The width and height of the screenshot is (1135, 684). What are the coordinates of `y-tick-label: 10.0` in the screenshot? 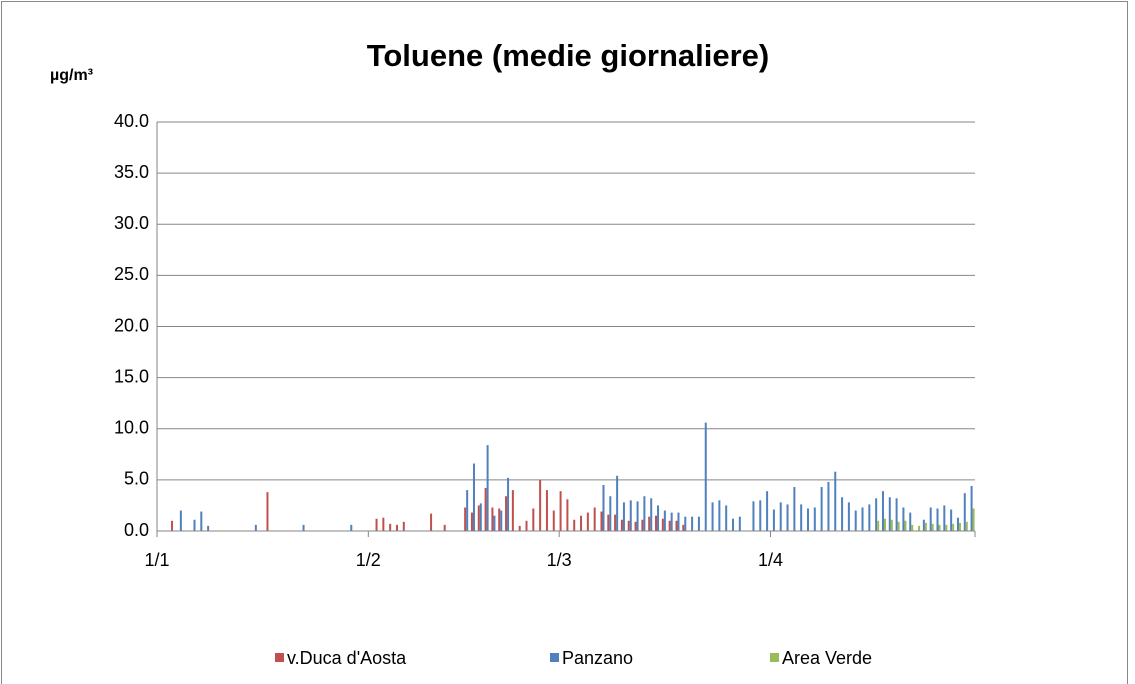 It's located at (131, 428).